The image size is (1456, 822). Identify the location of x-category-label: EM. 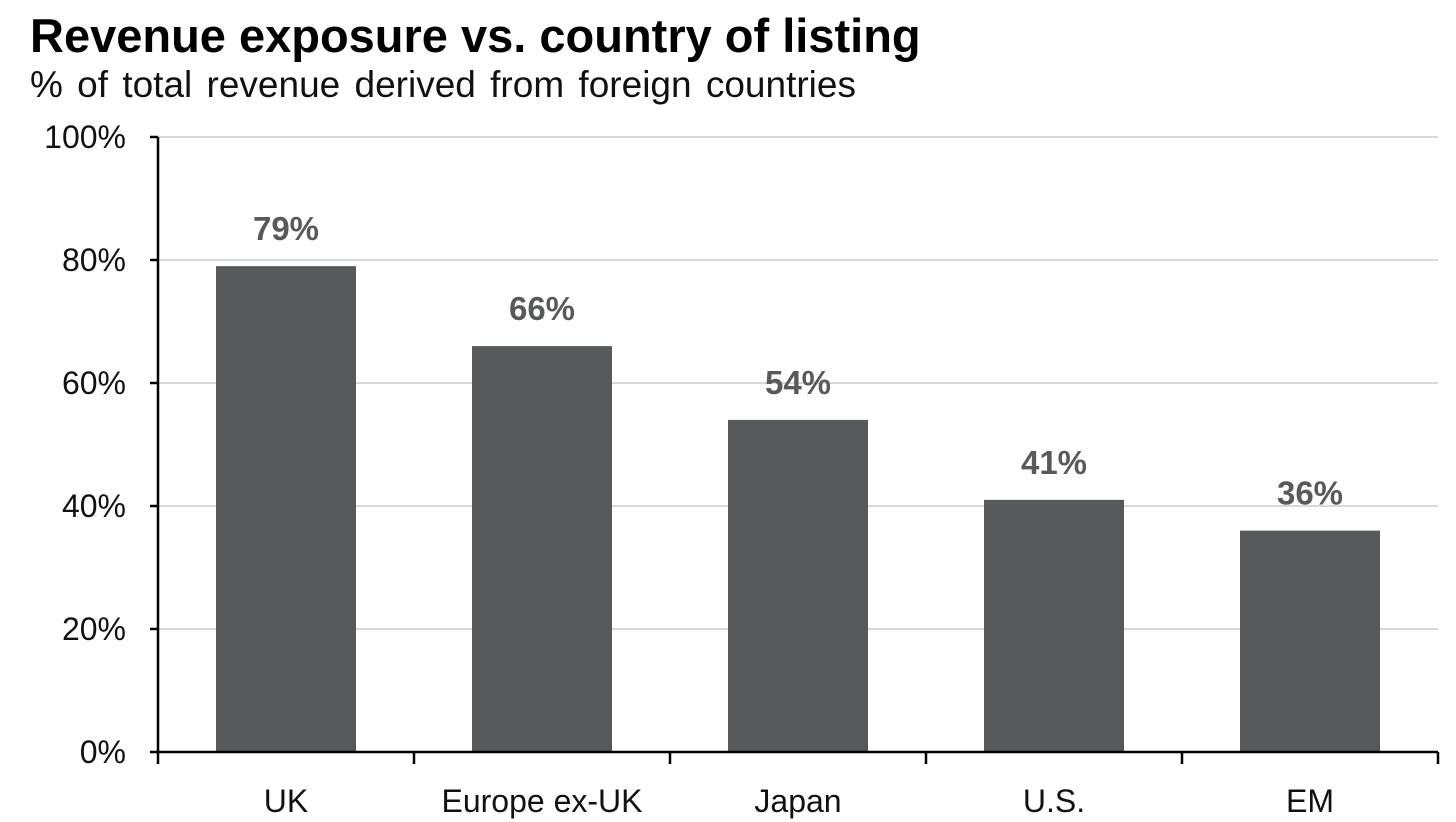
(1310, 801).